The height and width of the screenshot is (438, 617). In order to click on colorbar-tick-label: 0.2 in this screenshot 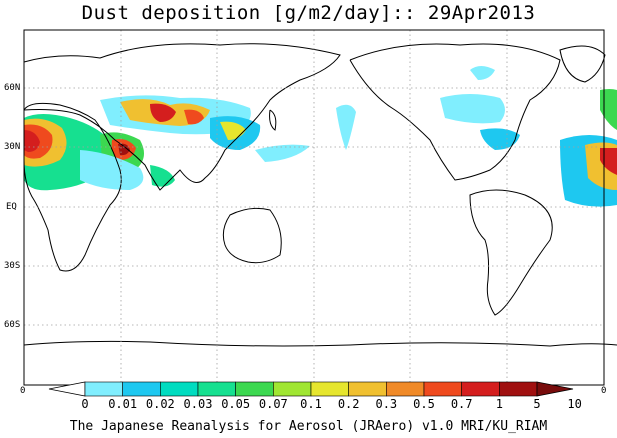, I will do `click(348, 404)`.